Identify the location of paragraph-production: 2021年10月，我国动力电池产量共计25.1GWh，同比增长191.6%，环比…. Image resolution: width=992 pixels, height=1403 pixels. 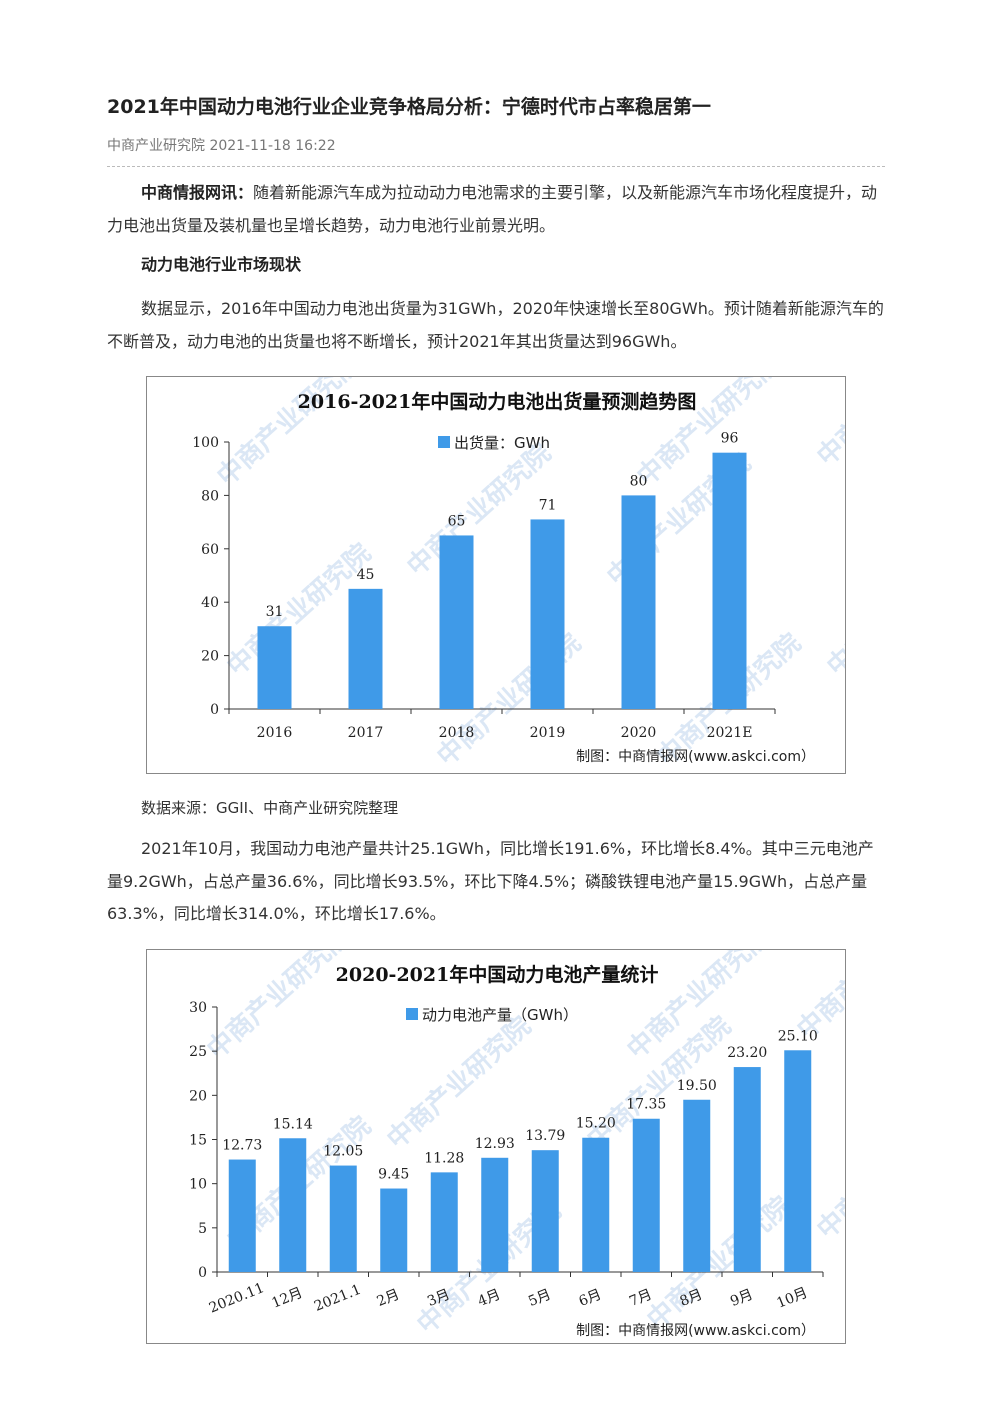
(490, 881).